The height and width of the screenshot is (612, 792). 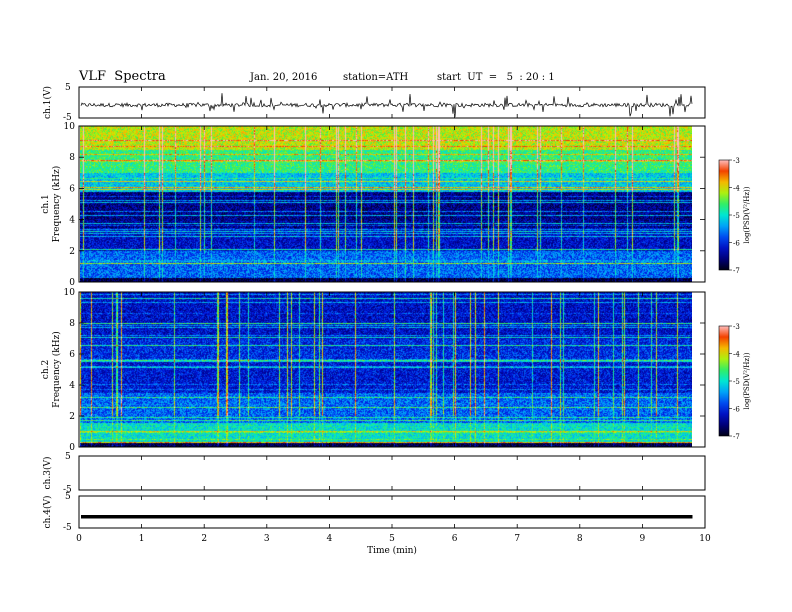 What do you see at coordinates (67, 118) in the screenshot?
I see `ch1-ytick-bottom: -5` at bounding box center [67, 118].